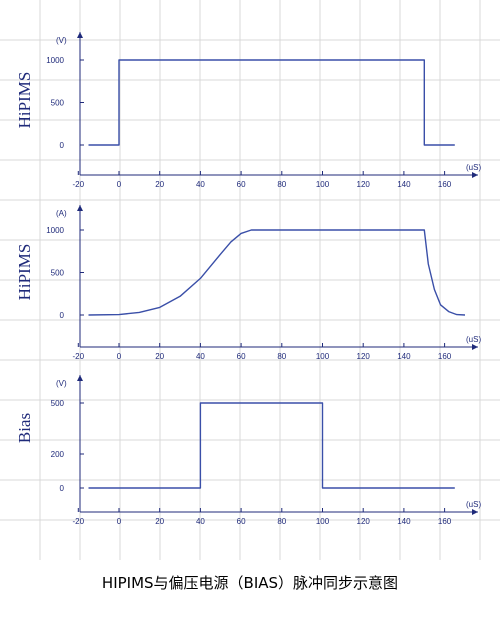 This screenshot has width=500, height=620. Describe the element at coordinates (61, 213) in the screenshot. I see `y-unit-label: (A)` at that location.